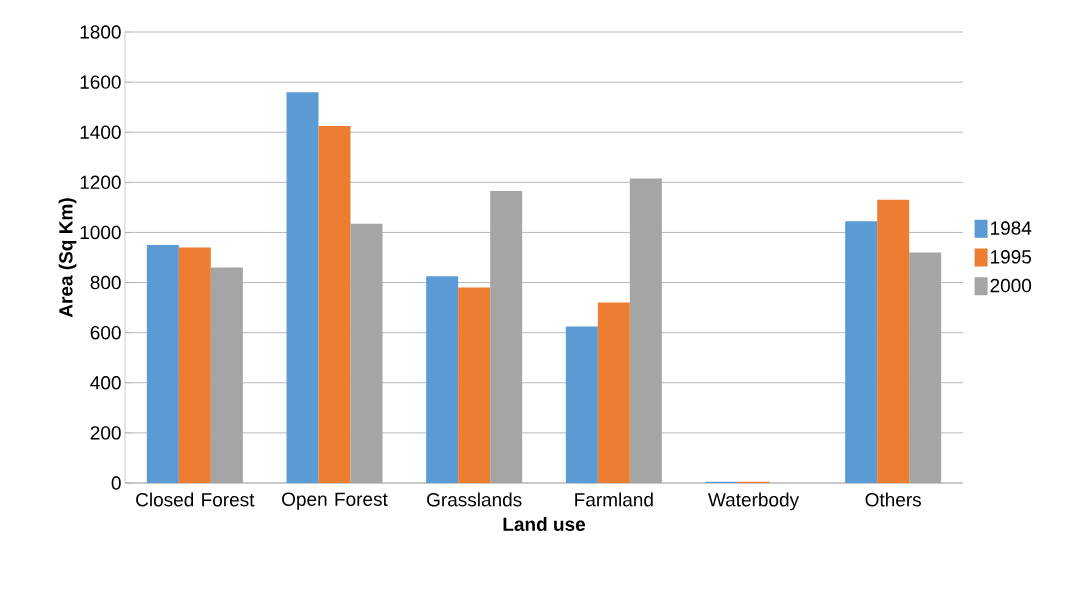 The image size is (1072, 595). I want to click on y-tick-label: 0, so click(116, 483).